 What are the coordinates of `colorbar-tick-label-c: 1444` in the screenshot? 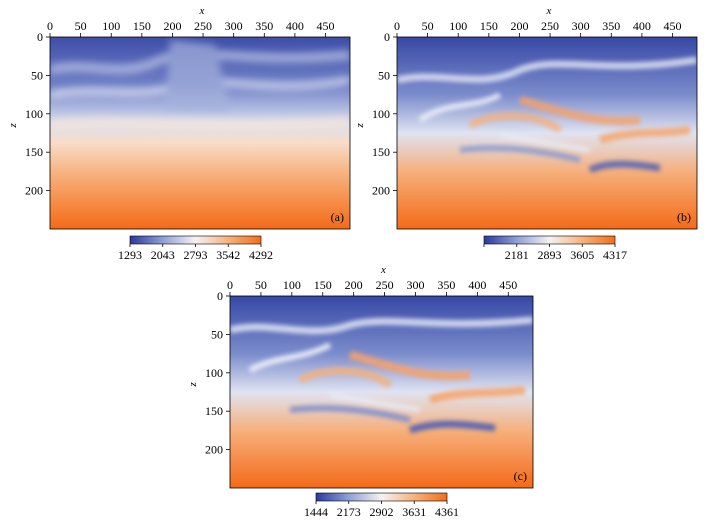 It's located at (316, 512).